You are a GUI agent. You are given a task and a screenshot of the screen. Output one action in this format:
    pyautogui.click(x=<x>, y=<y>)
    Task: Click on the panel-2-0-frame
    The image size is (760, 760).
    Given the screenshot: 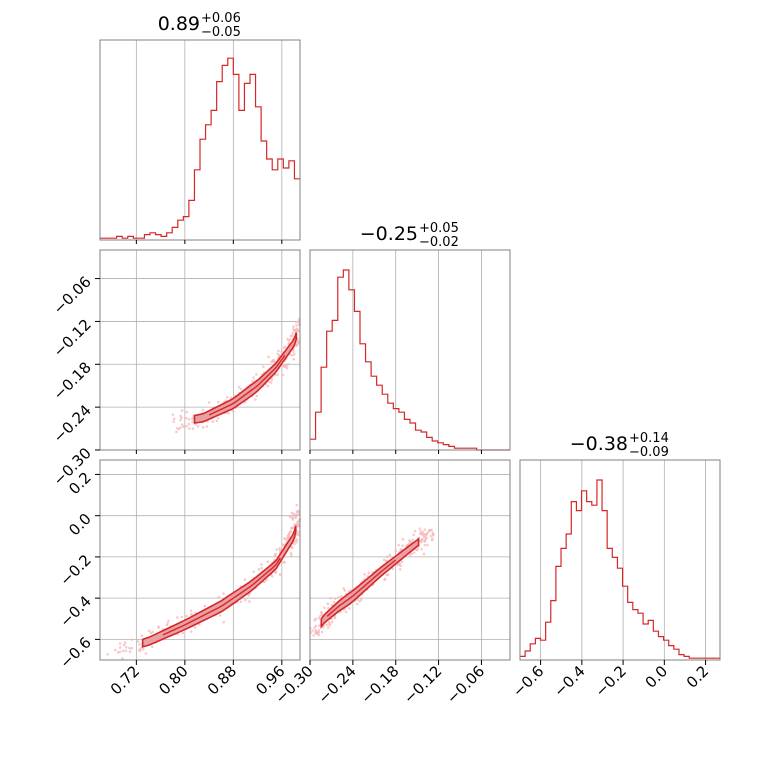 What is the action you would take?
    pyautogui.click(x=200, y=560)
    